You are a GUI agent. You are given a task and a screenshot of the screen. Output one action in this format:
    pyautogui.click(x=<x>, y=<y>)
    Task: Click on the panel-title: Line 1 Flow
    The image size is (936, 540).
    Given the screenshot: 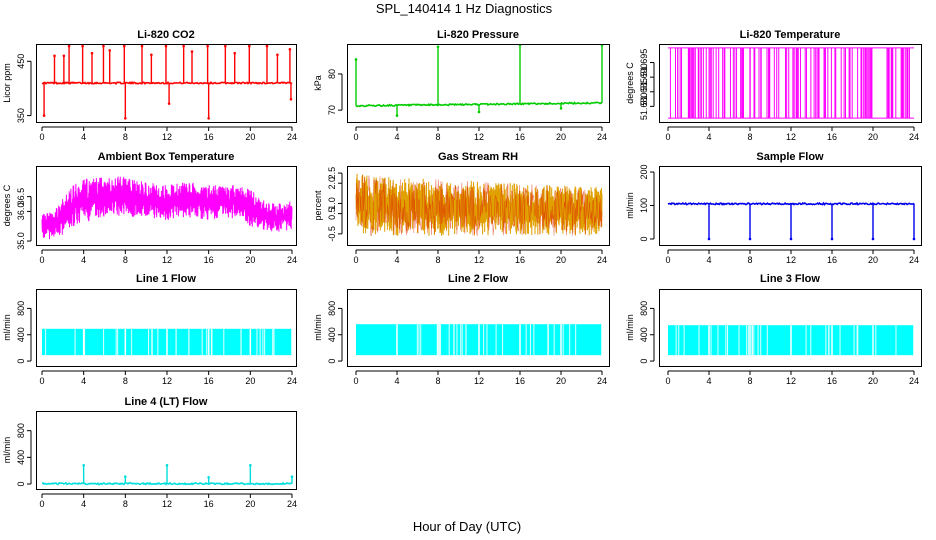 What is the action you would take?
    pyautogui.click(x=166, y=279)
    